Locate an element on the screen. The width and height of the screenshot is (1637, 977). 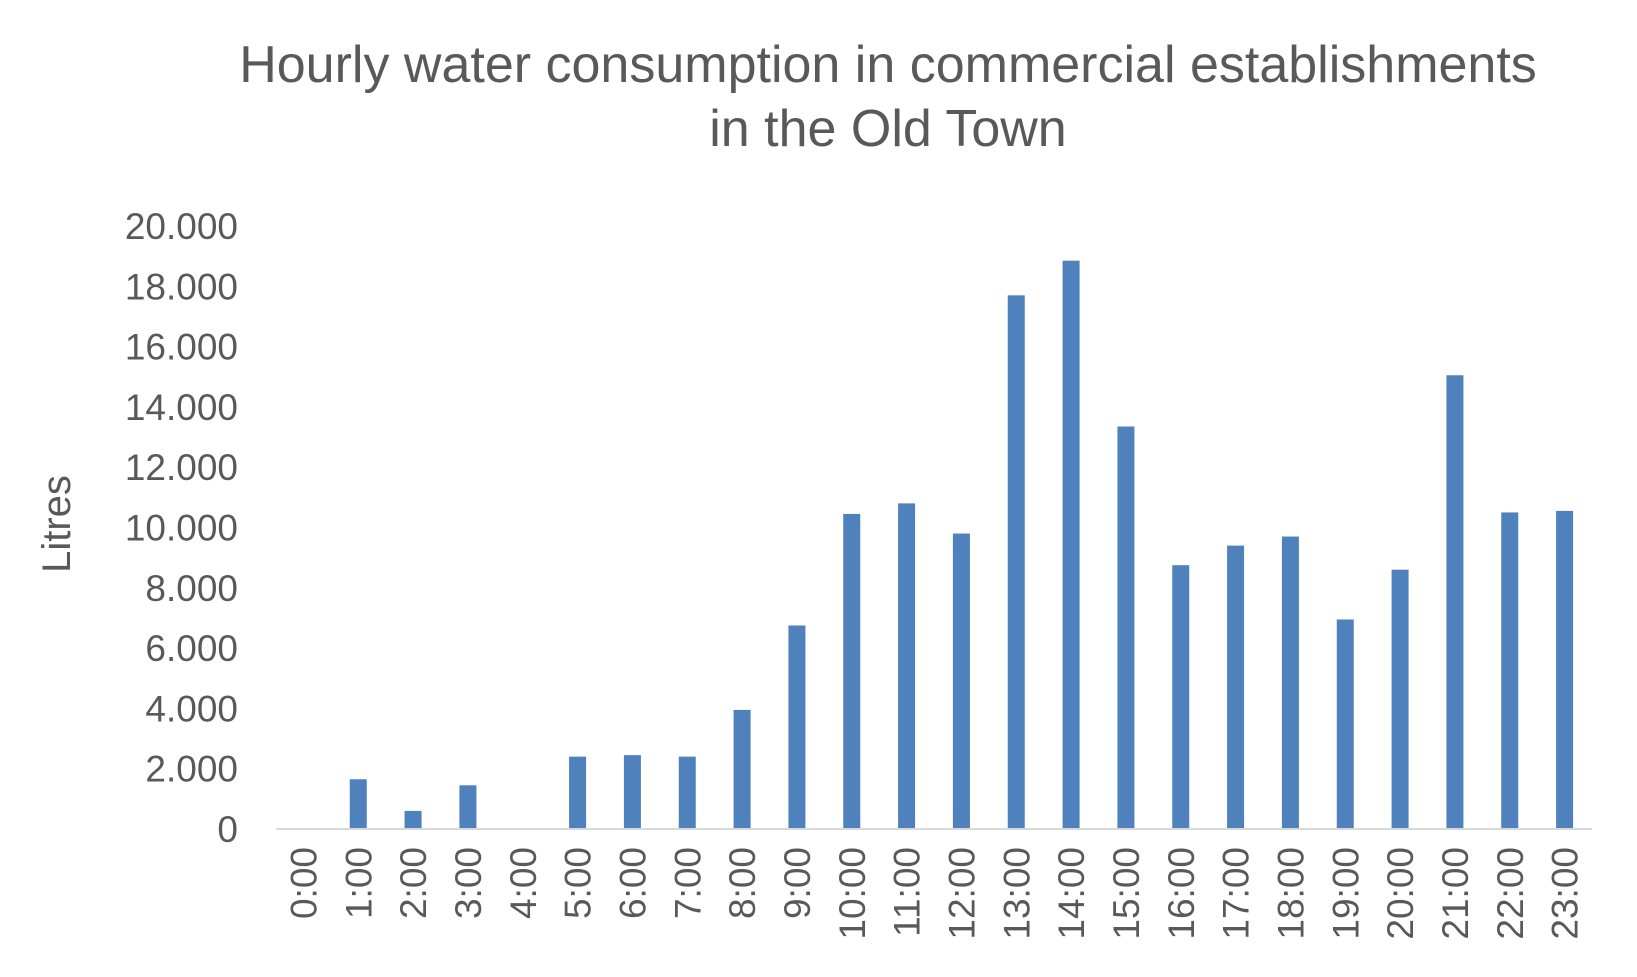
y-tick-label: 2.000 is located at coordinates (191, 769).